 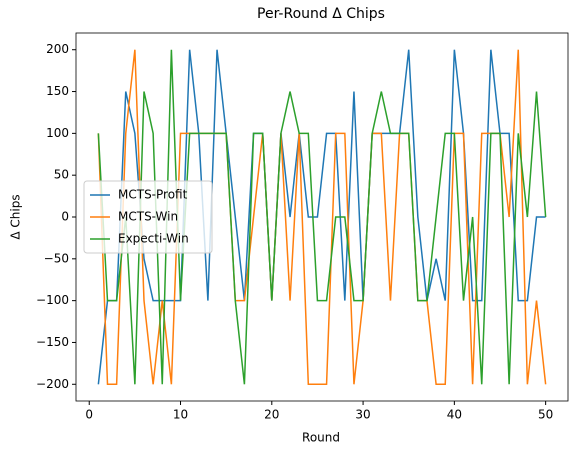 What do you see at coordinates (61, 175) in the screenshot?
I see `y-tick-label: 50` at bounding box center [61, 175].